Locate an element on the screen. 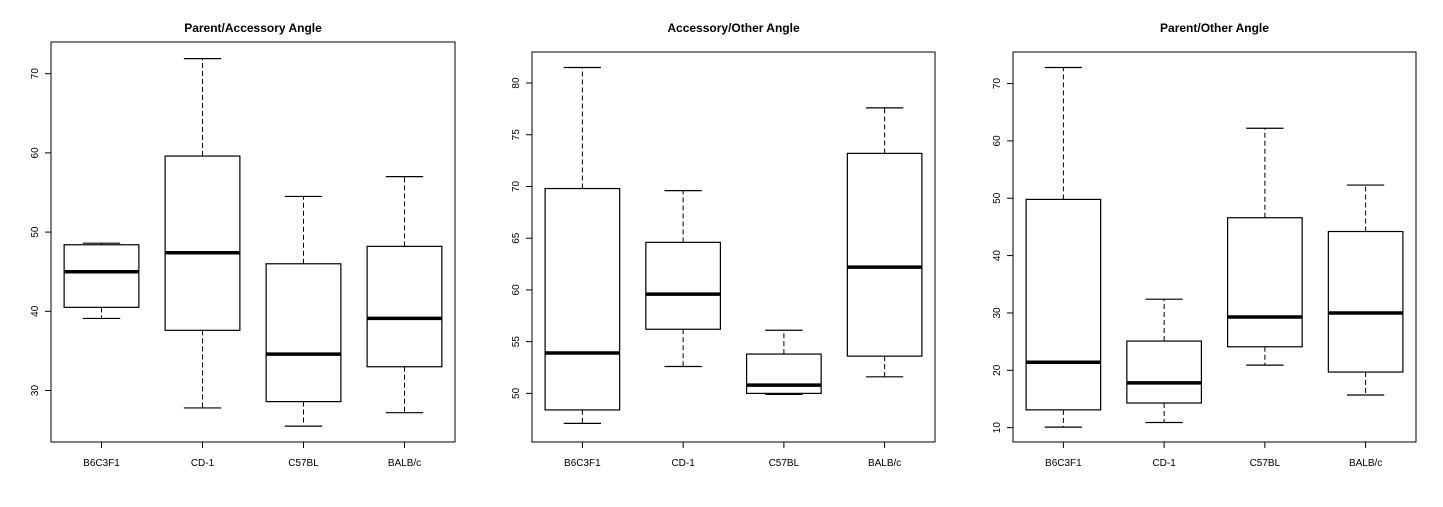 The image size is (1443, 507). y-tick-label: 10 is located at coordinates (997, 428).